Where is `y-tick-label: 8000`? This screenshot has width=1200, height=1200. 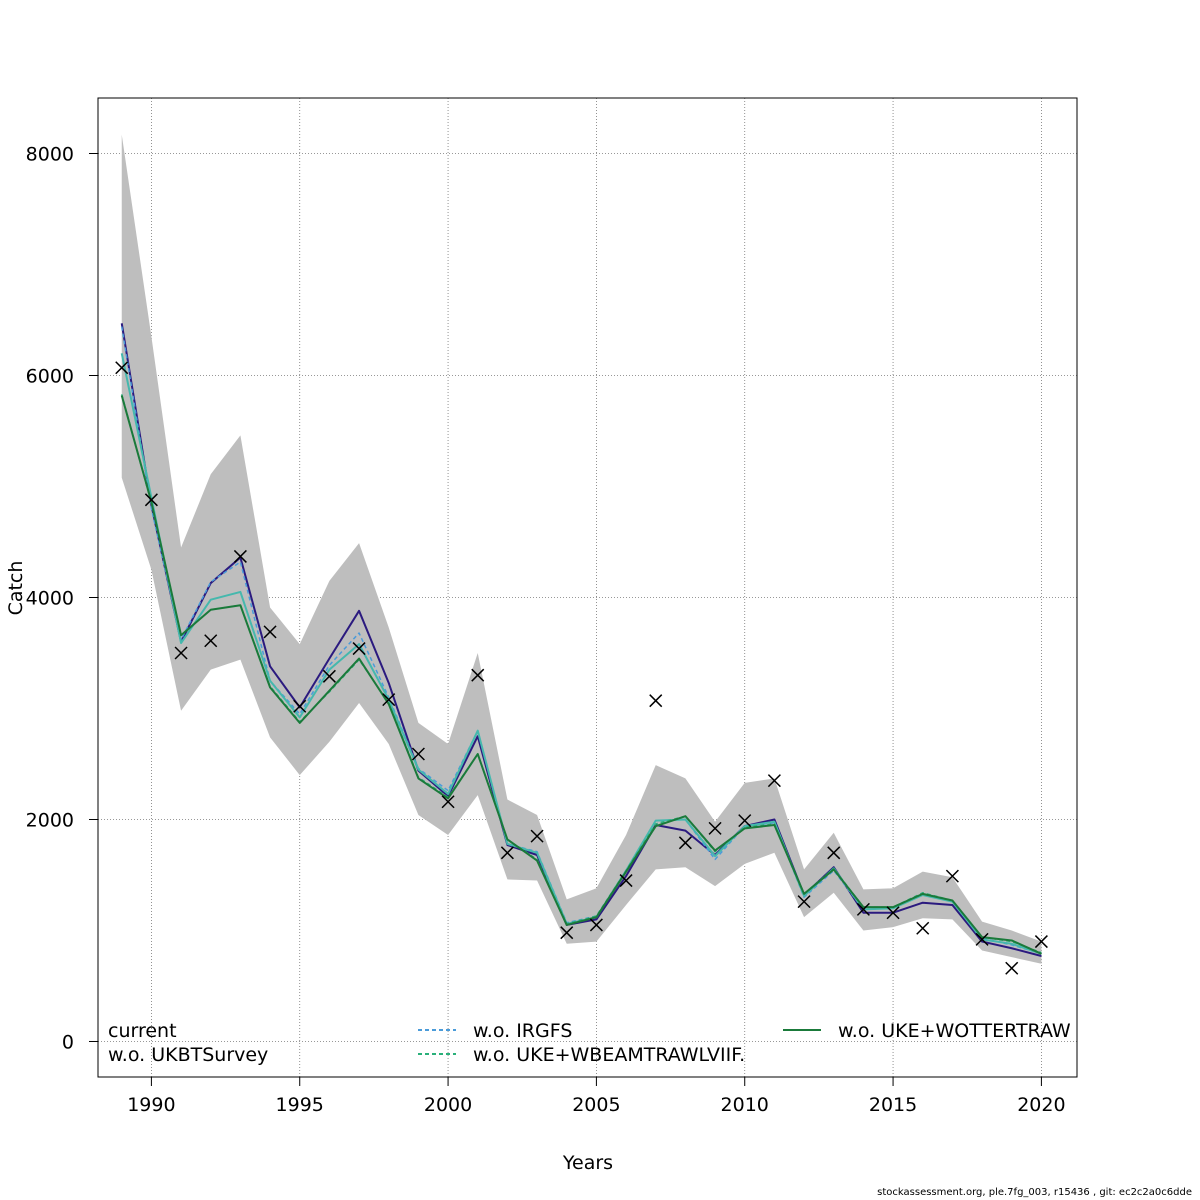 y-tick-label: 8000 is located at coordinates (50, 154).